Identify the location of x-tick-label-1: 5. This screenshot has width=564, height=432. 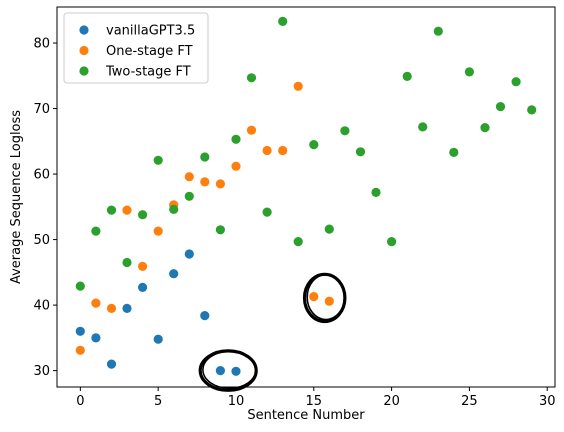
(158, 401).